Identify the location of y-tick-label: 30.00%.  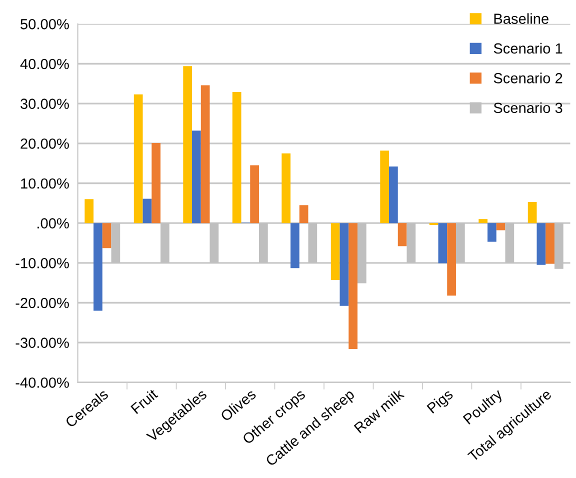
(44, 103).